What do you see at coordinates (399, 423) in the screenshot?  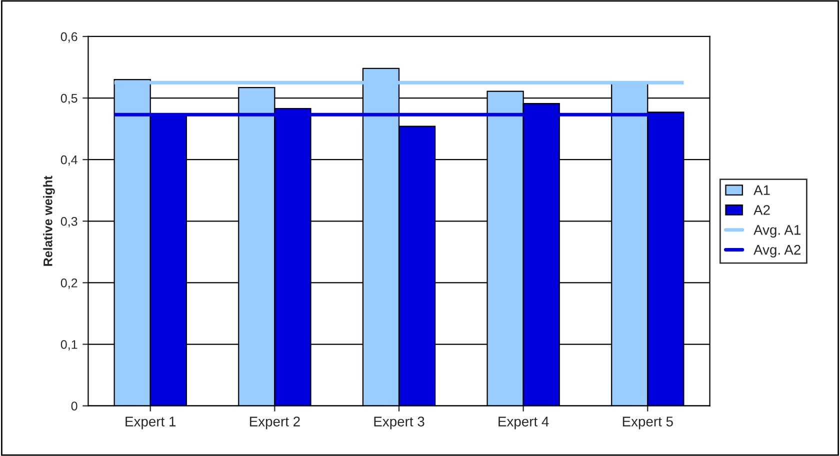 I see `x-tick-label: Expert 3` at bounding box center [399, 423].